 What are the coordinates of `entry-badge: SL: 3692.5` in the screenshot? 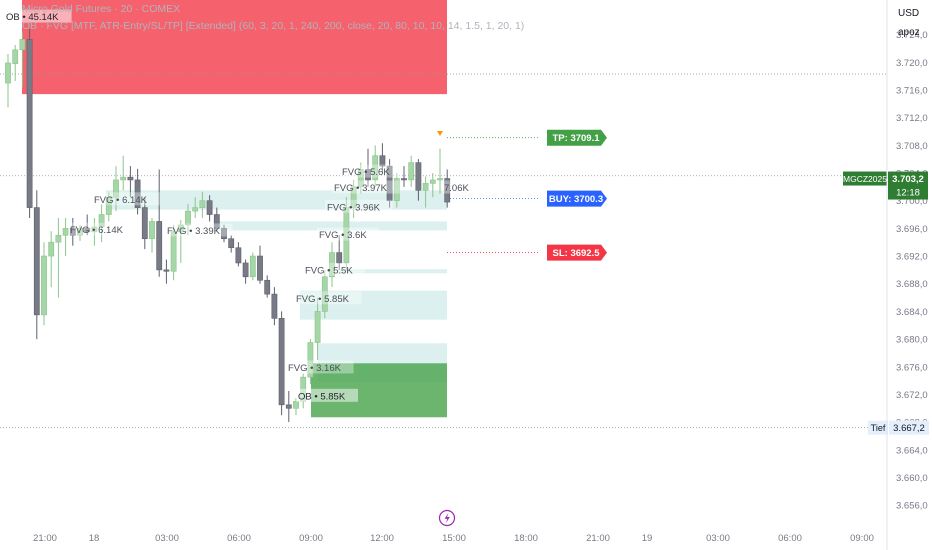 It's located at (577, 252).